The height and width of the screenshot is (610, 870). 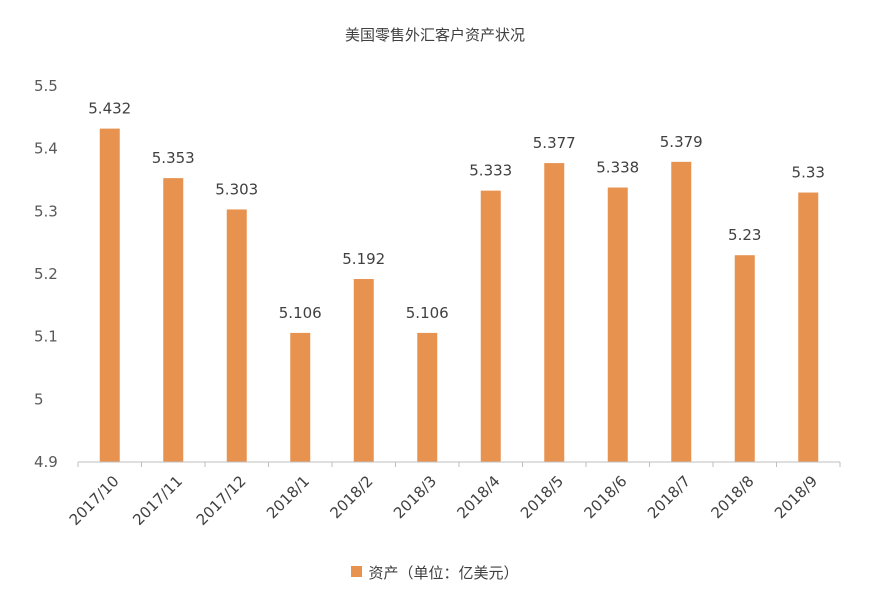 What do you see at coordinates (357, 571) in the screenshot?
I see `legend-swatch` at bounding box center [357, 571].